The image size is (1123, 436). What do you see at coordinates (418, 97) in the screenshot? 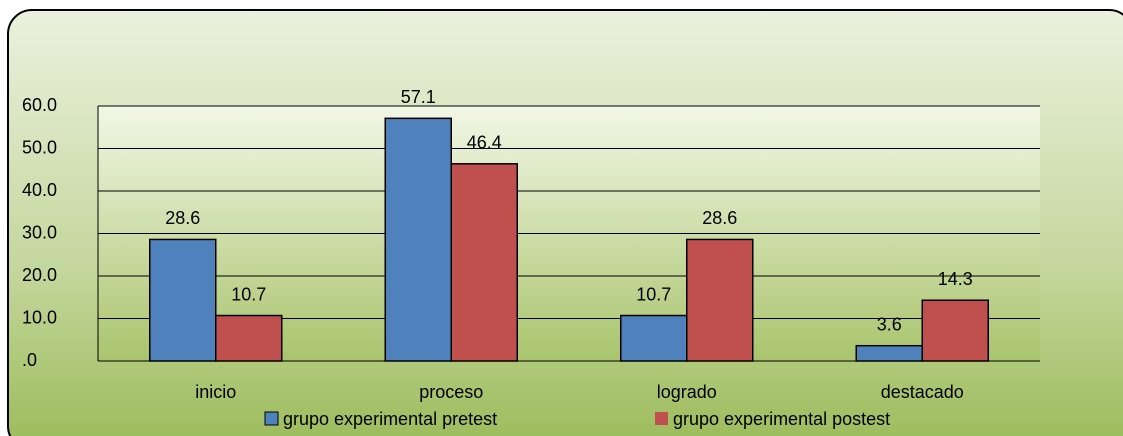
I see `data-label: 57.1` at bounding box center [418, 97].